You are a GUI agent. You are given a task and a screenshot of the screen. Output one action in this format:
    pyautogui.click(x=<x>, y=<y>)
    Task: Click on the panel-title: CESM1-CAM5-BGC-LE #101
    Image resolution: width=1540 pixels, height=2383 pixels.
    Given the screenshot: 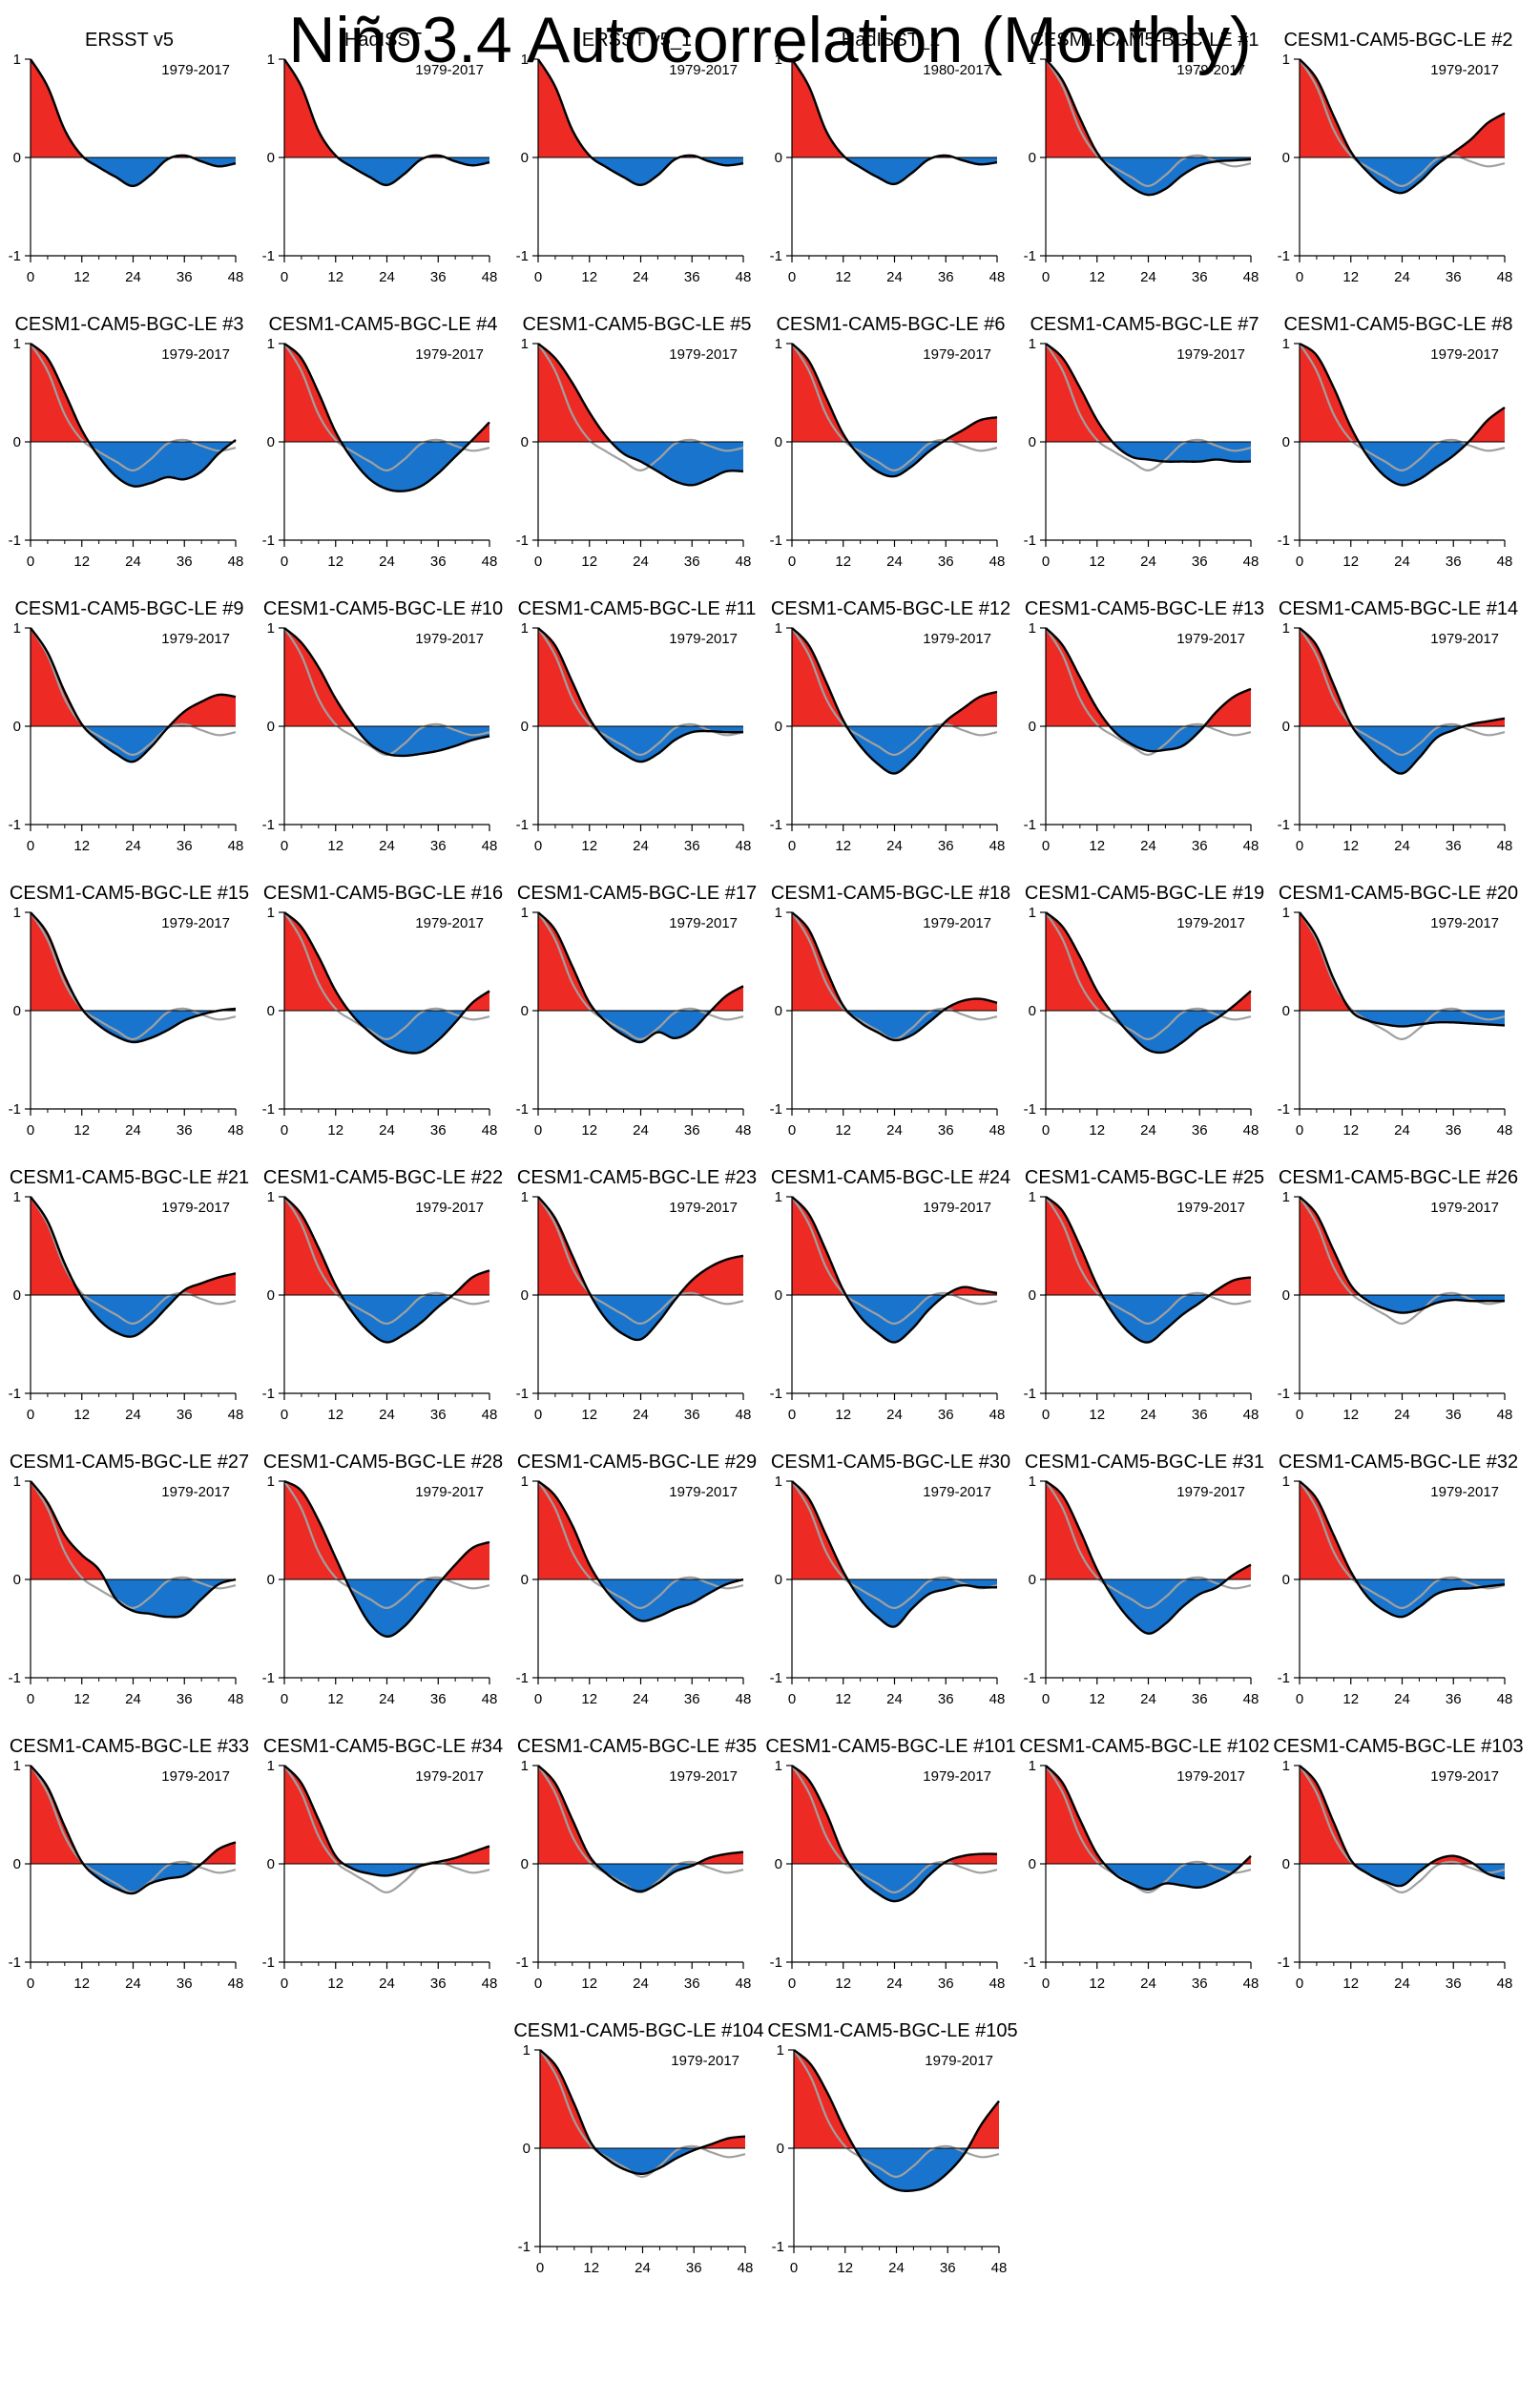 What is the action you would take?
    pyautogui.click(x=890, y=1746)
    